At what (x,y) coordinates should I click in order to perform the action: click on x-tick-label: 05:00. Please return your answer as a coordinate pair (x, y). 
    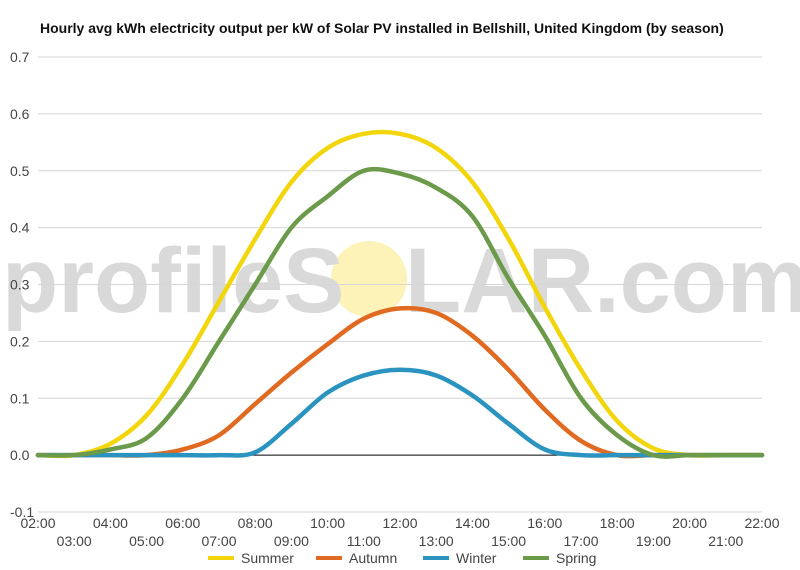
    Looking at the image, I should click on (146, 541).